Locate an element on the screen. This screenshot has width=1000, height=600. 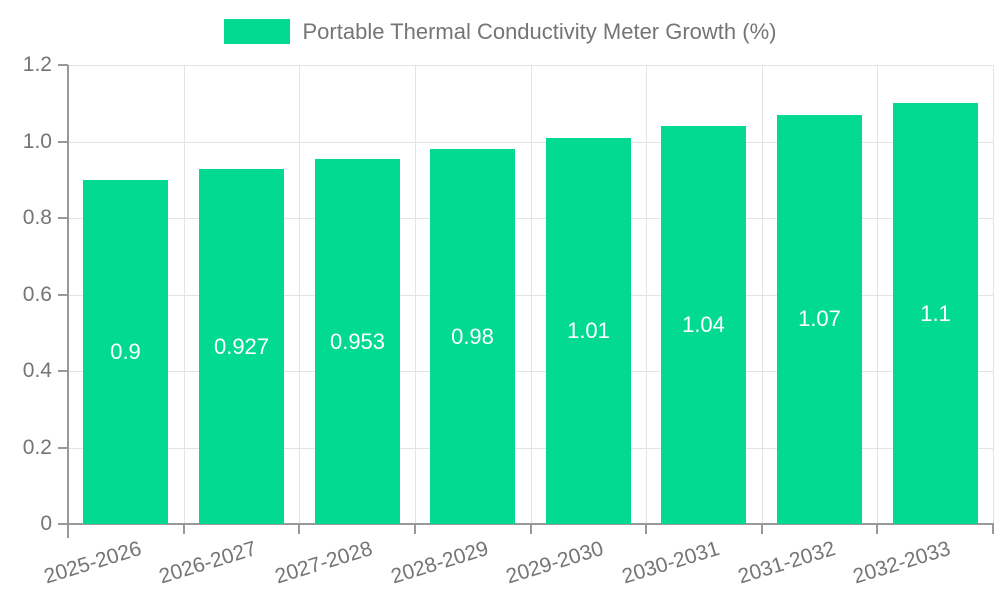
bar-value-label: 0.927 is located at coordinates (241, 346).